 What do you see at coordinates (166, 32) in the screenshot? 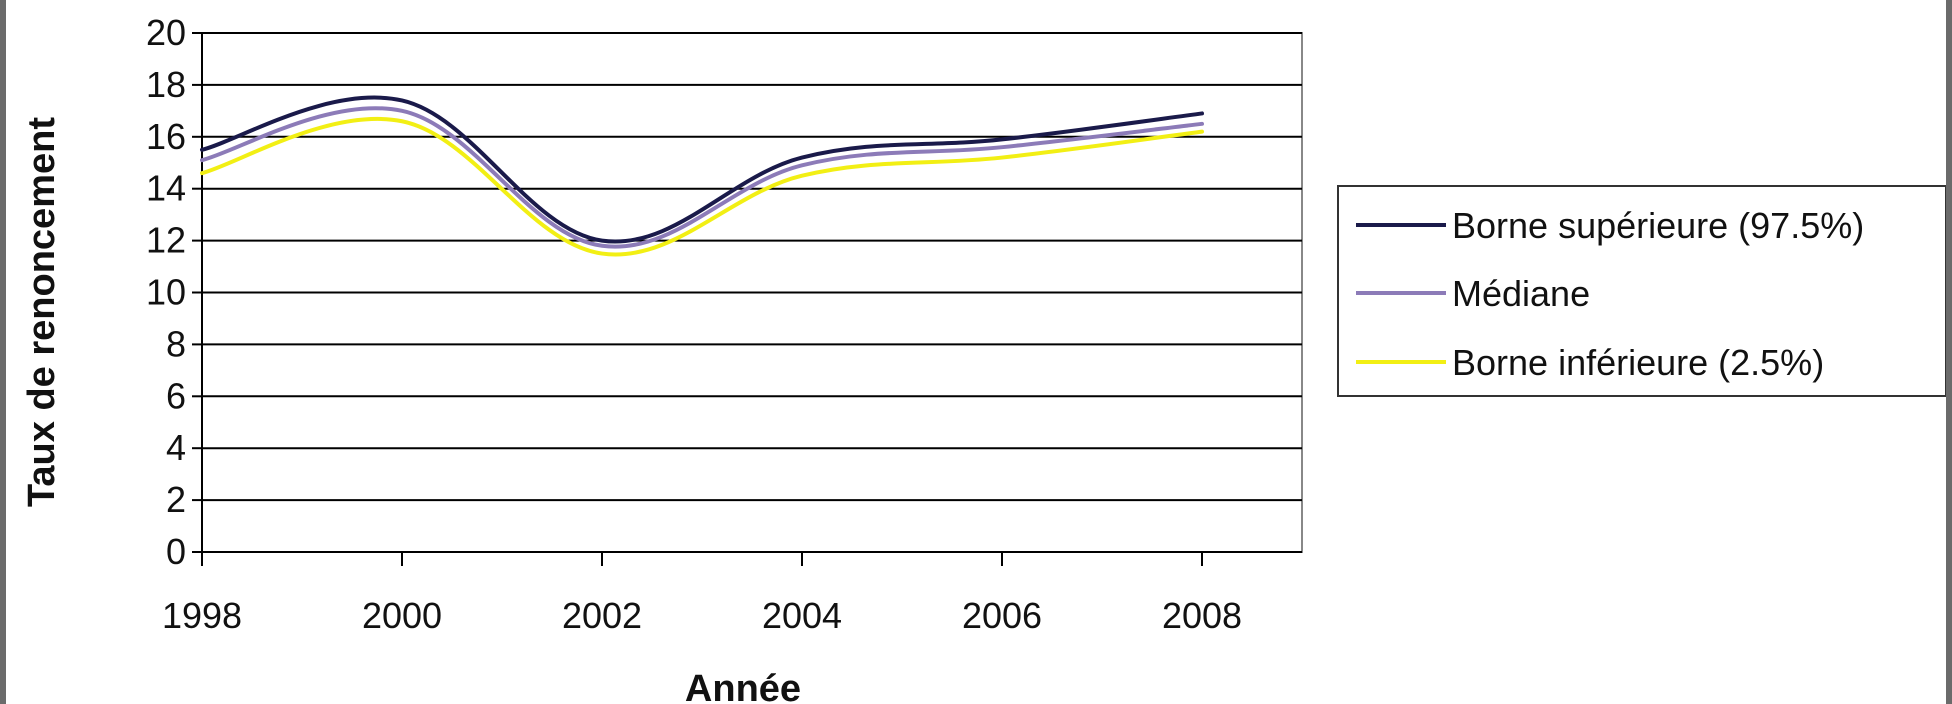
I see `y-tick-label: 20` at bounding box center [166, 32].